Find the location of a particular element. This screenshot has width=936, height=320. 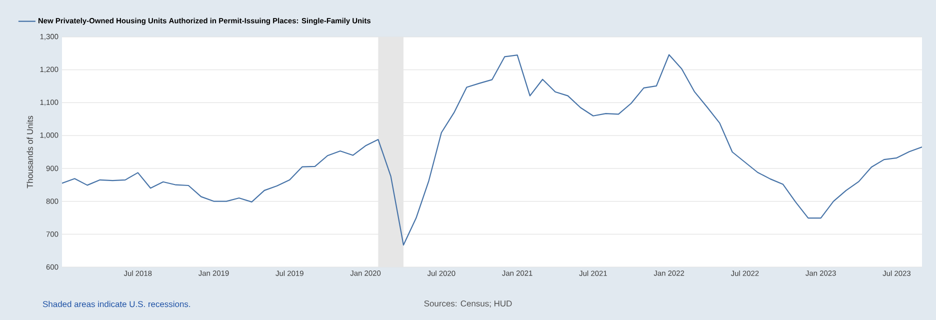

source-note: Sources: Census; HUD is located at coordinates (468, 304).